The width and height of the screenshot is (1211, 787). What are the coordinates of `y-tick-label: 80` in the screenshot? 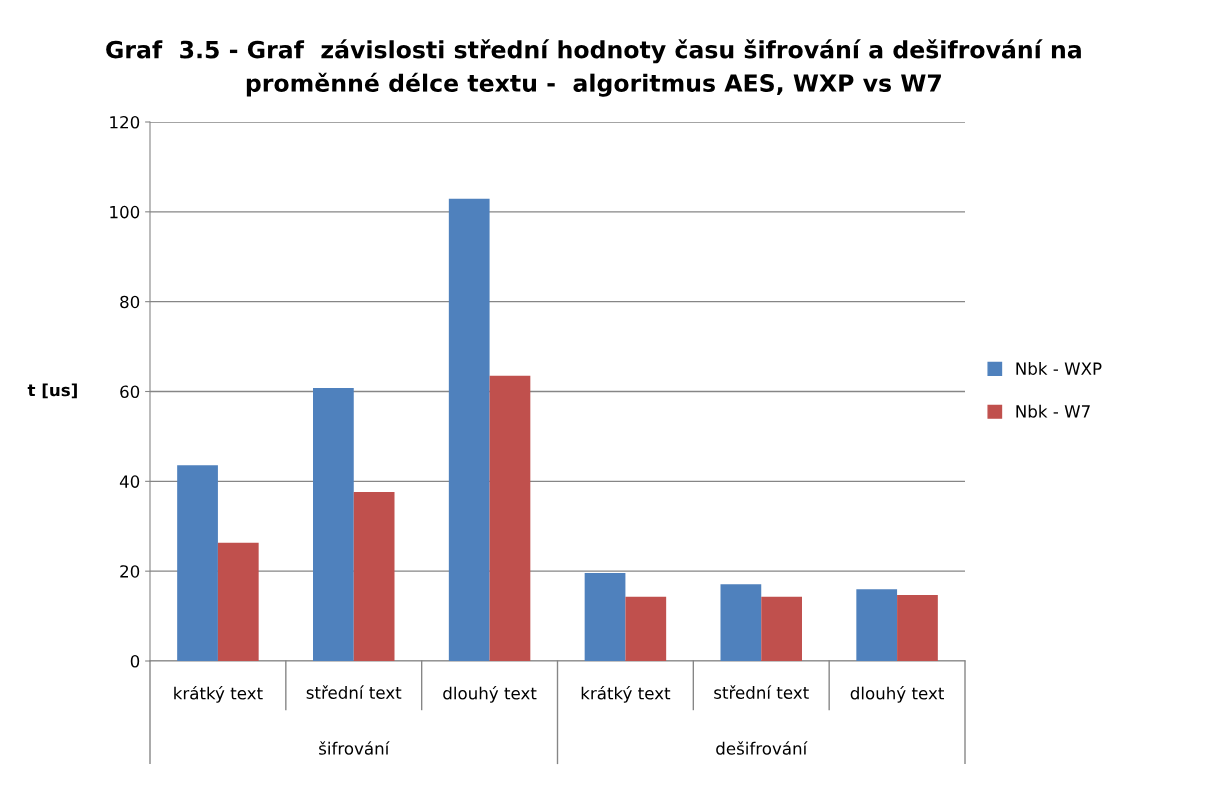 It's located at (130, 302).